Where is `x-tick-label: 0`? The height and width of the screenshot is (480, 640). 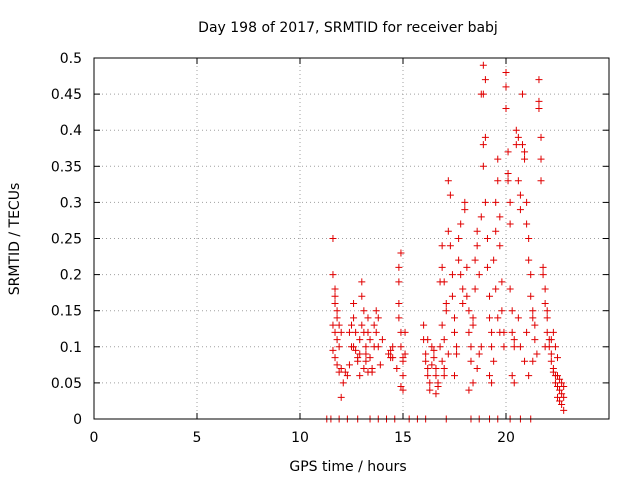 x-tick-label: 0 is located at coordinates (94, 438).